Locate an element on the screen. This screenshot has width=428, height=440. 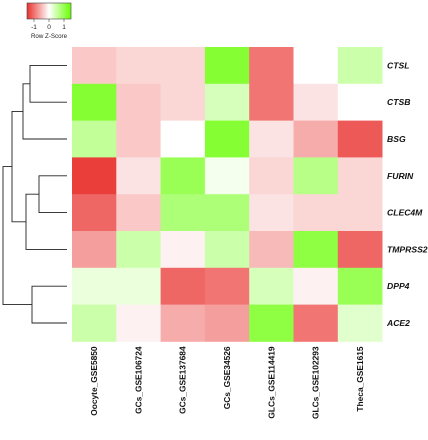
column-label-0: Oocyte_GSE5850 is located at coordinates (94, 381).